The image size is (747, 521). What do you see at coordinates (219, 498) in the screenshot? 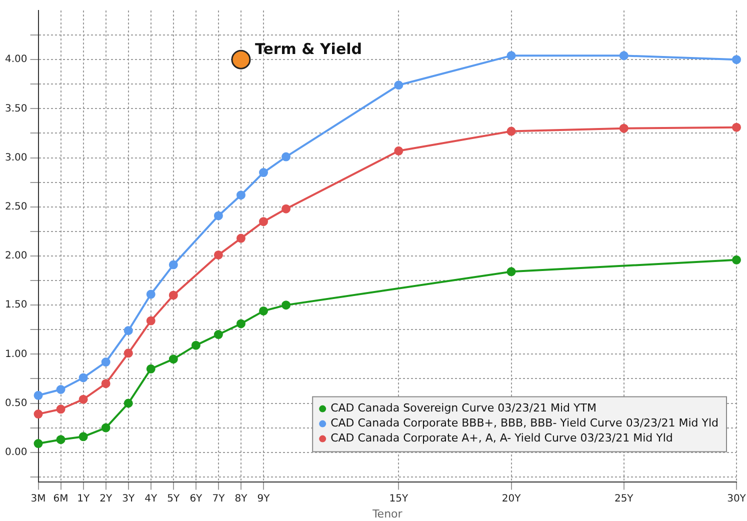
I see `x-tick-label: 7Y` at bounding box center [219, 498].